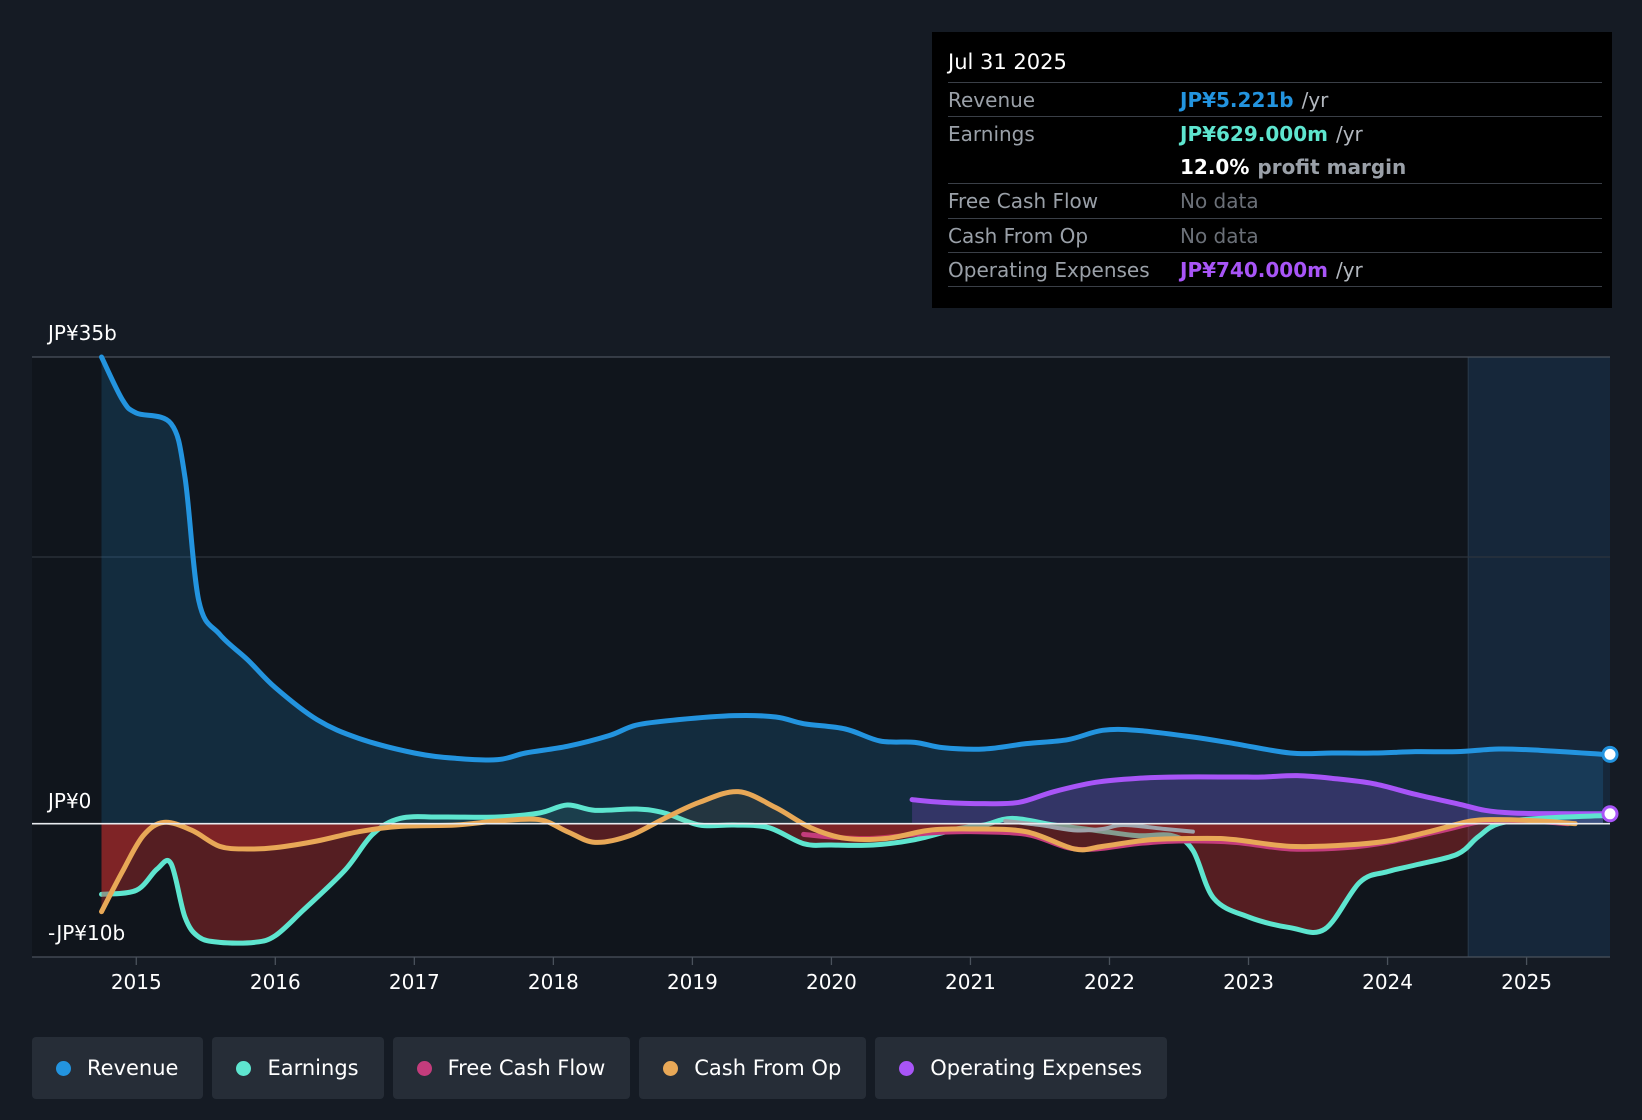 The width and height of the screenshot is (1642, 1120). What do you see at coordinates (692, 982) in the screenshot?
I see `x-tick-label: 2019` at bounding box center [692, 982].